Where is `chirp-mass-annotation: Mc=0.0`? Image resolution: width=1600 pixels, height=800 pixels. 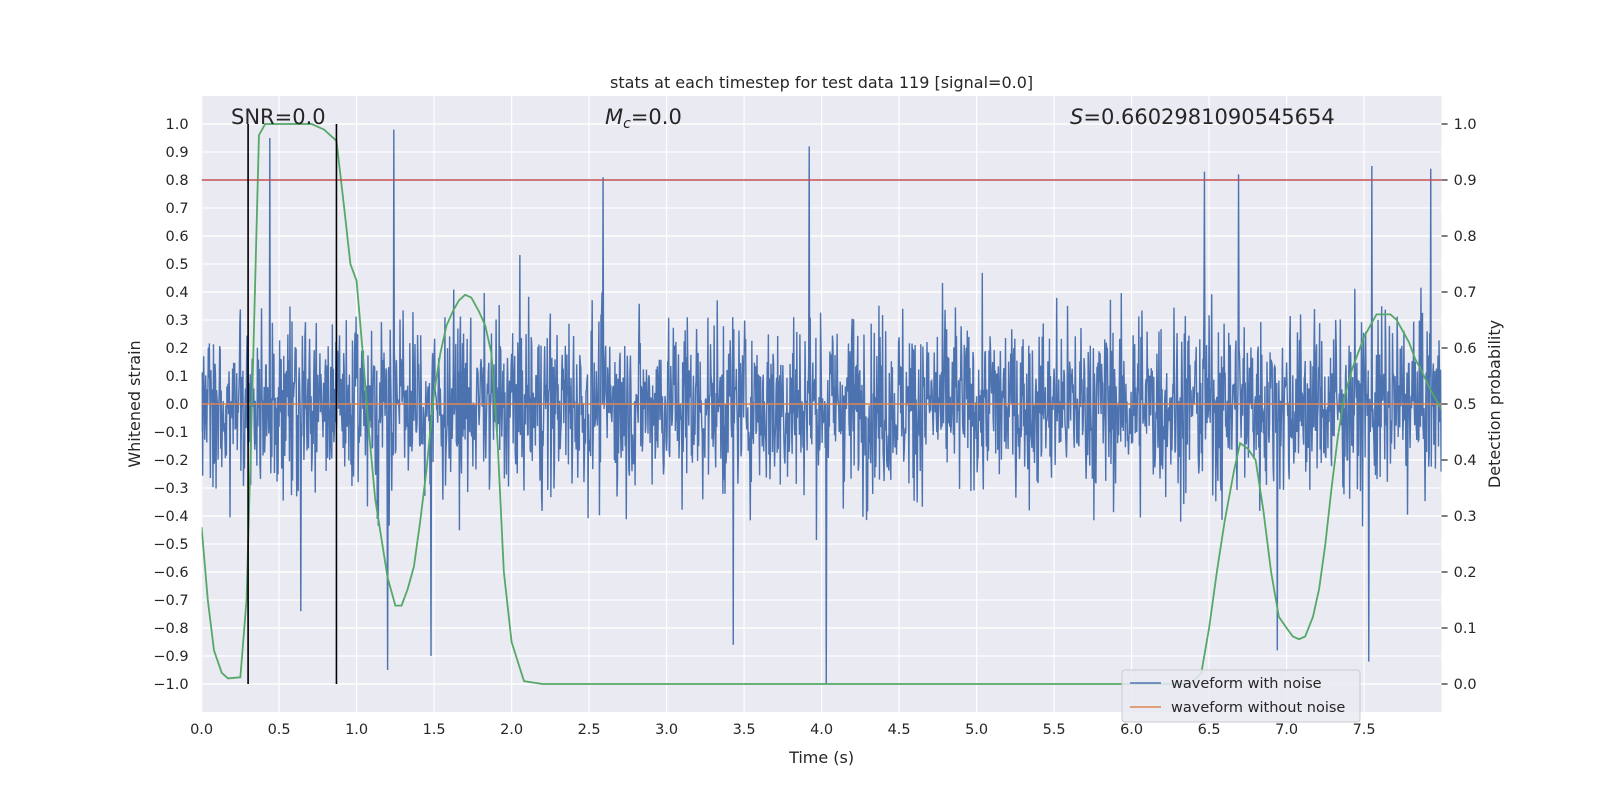 chirp-mass-annotation: Mc=0.0 is located at coordinates (643, 118).